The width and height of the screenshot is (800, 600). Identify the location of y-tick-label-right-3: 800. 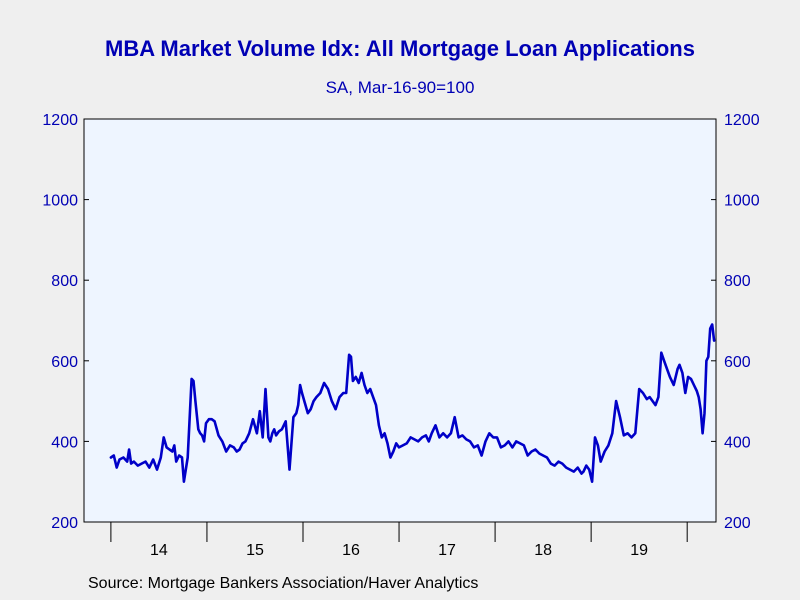
(737, 281).